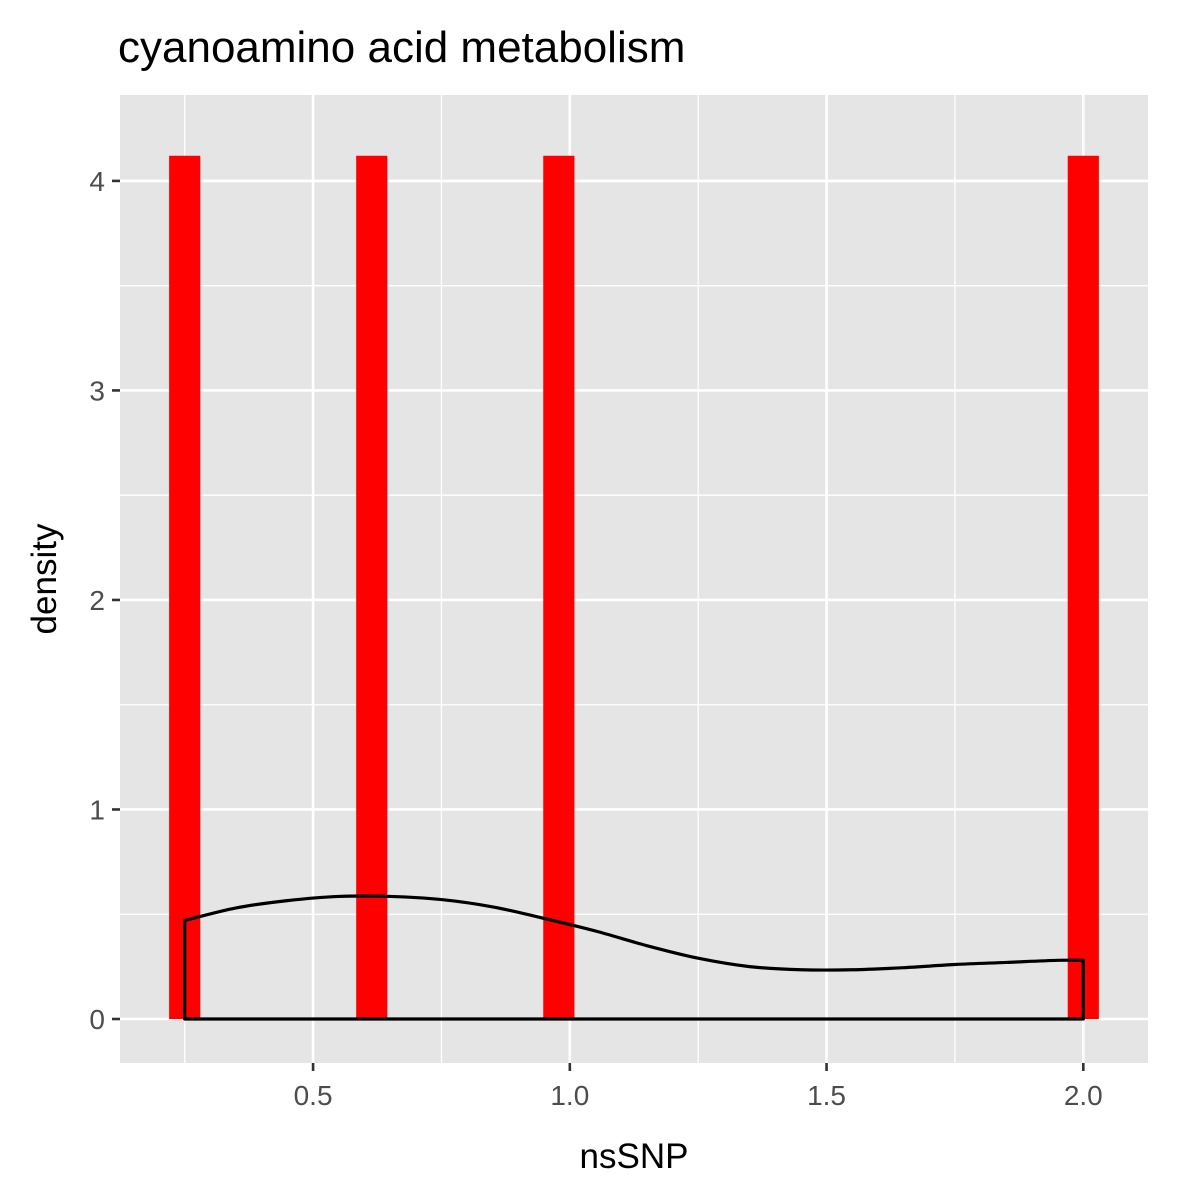 Image resolution: width=1200 pixels, height=1200 pixels. I want to click on x-axis: 0.5 1.0 1.5 2.0, so click(698, 1087).